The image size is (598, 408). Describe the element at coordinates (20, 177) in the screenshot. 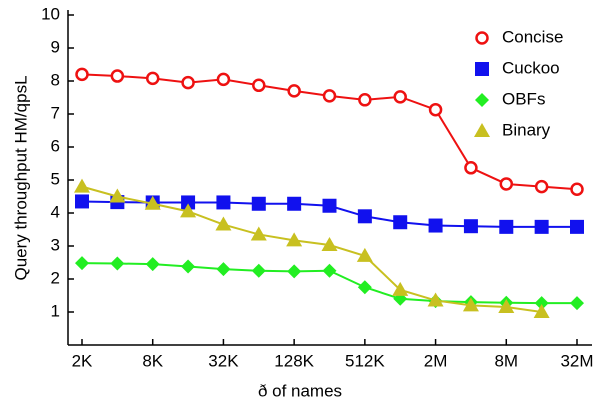

I see `y-axis-label: Query throughput HM/qpsL` at that location.